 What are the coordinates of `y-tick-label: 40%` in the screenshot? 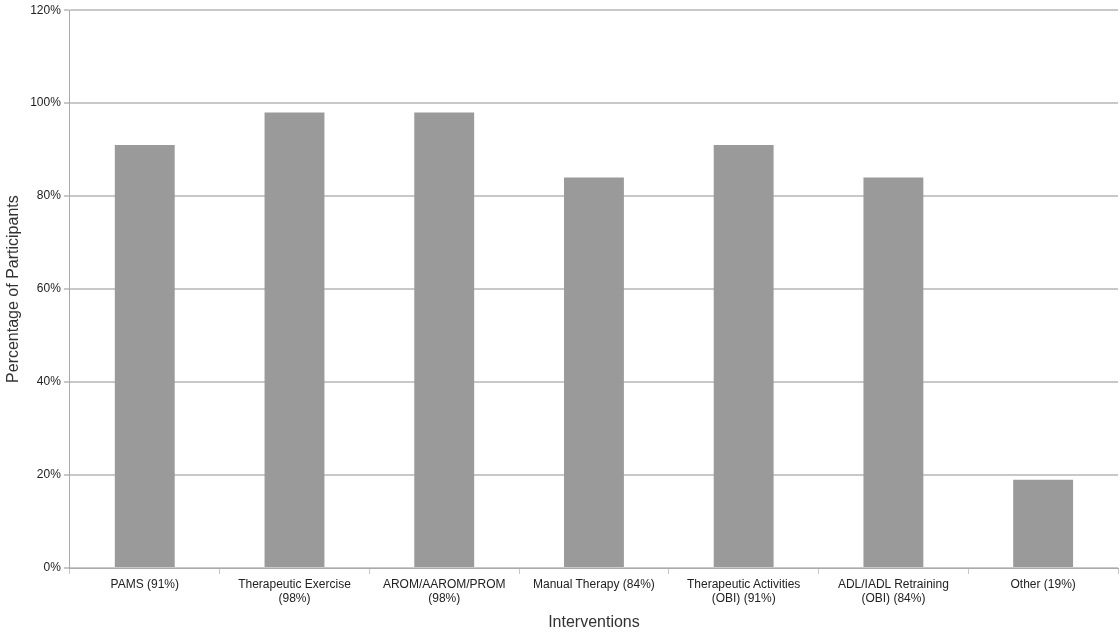 It's located at (49, 381).